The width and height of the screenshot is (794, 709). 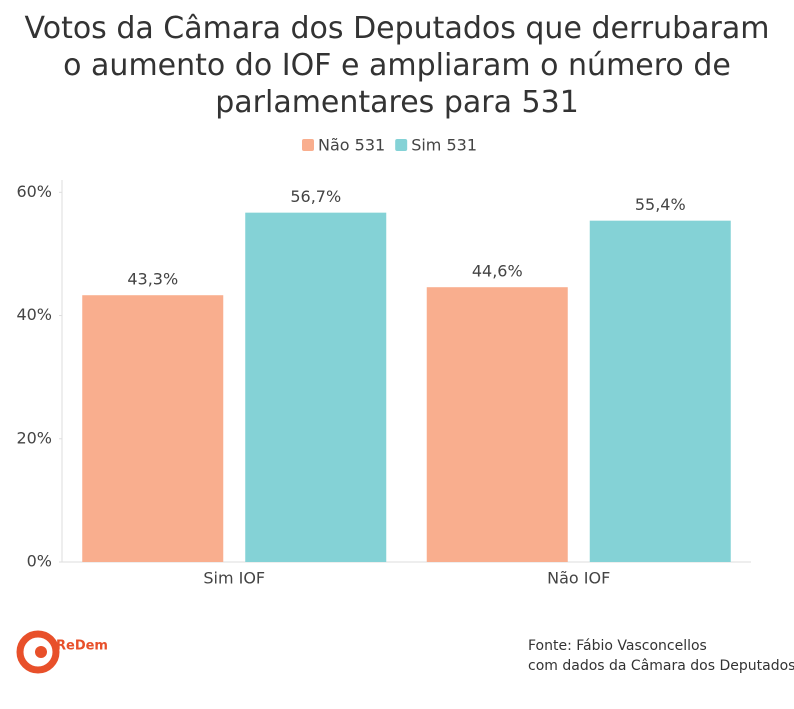 I want to click on logo-icon, so click(x=38, y=652).